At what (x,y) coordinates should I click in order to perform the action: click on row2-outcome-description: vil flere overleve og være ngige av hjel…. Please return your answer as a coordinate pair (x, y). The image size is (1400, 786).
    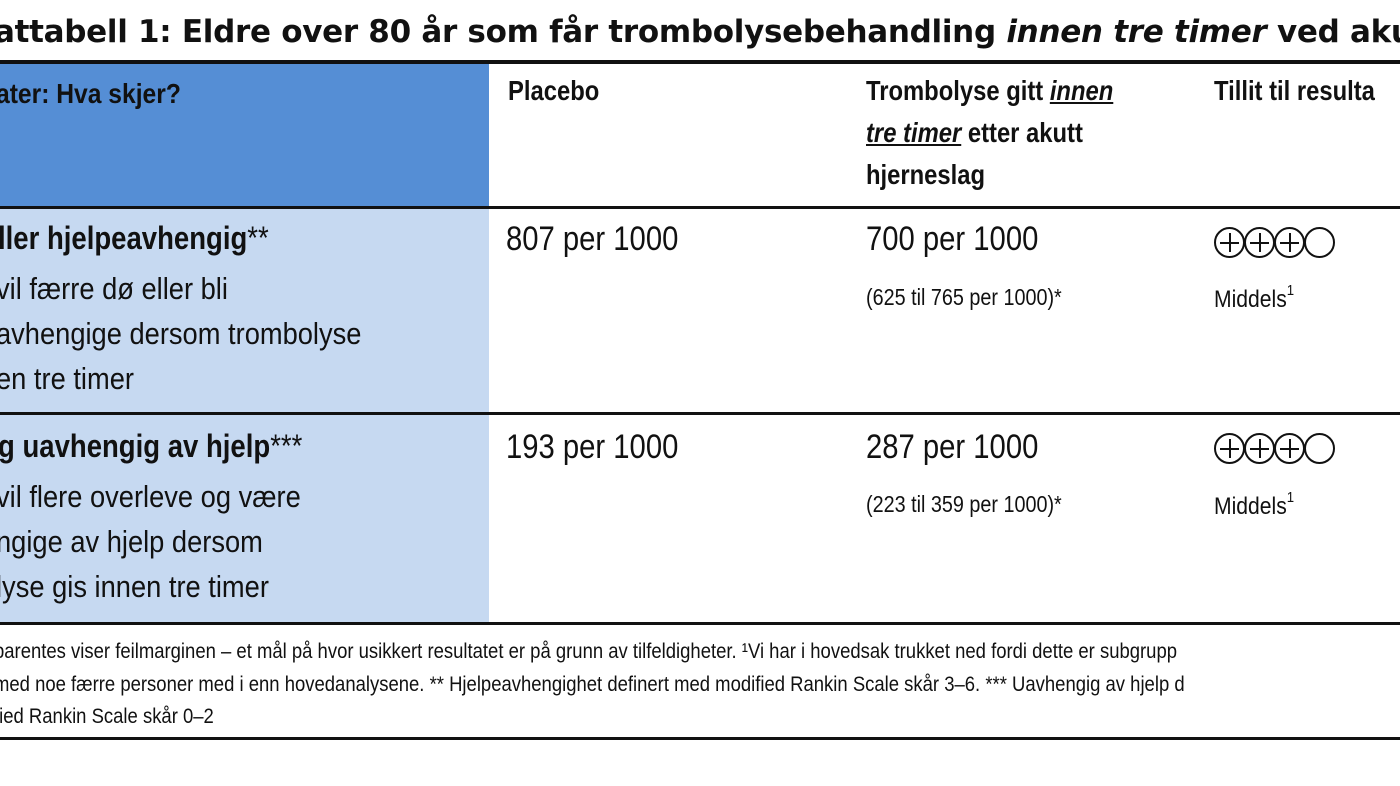
    Looking at the image, I should click on (150, 541).